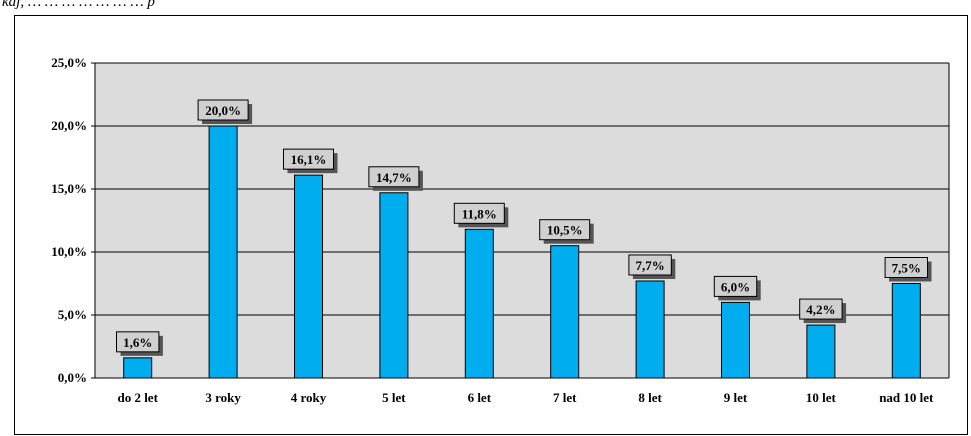  I want to click on x-tick-label-9: nad 10 let, so click(906, 397).